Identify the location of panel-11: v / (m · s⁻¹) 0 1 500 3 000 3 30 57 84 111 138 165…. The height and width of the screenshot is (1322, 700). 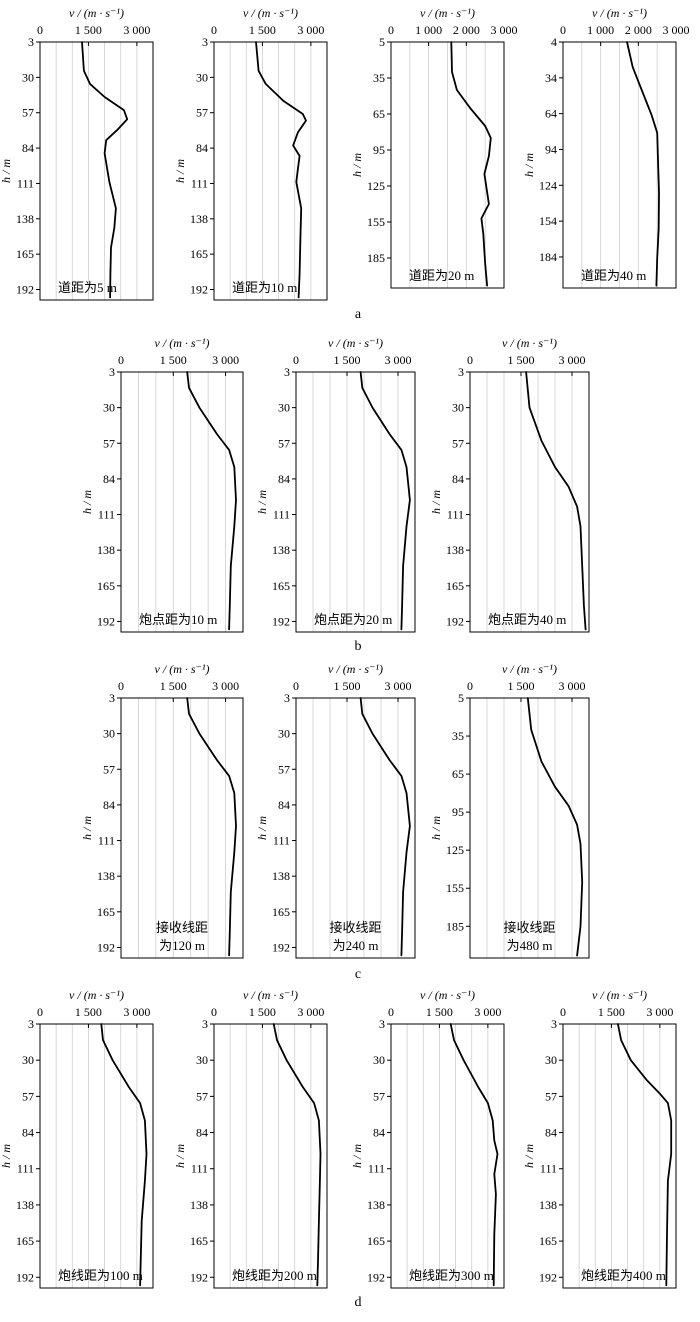
(77, 1138).